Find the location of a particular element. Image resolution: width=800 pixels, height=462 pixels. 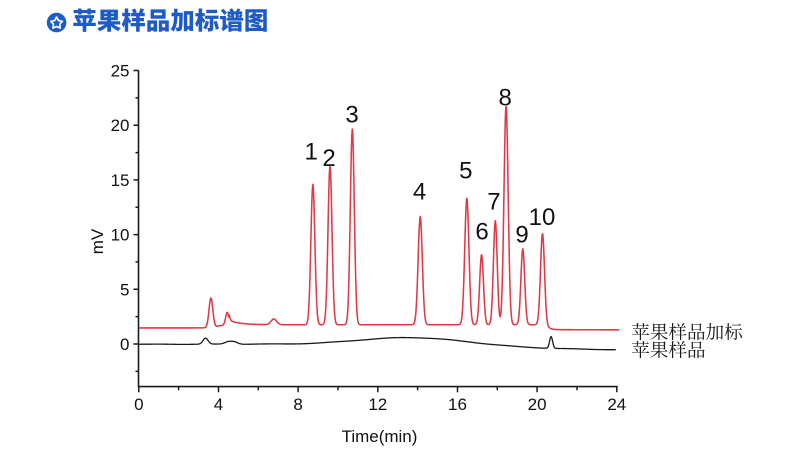

svg-text: 16 is located at coordinates (457, 404).